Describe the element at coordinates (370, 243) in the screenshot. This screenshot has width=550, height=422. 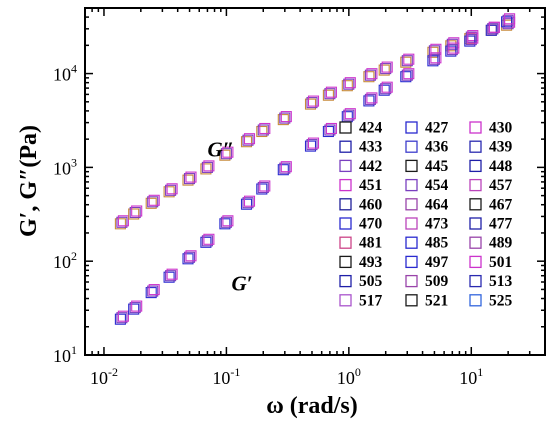
I see `legend-label: 481` at that location.